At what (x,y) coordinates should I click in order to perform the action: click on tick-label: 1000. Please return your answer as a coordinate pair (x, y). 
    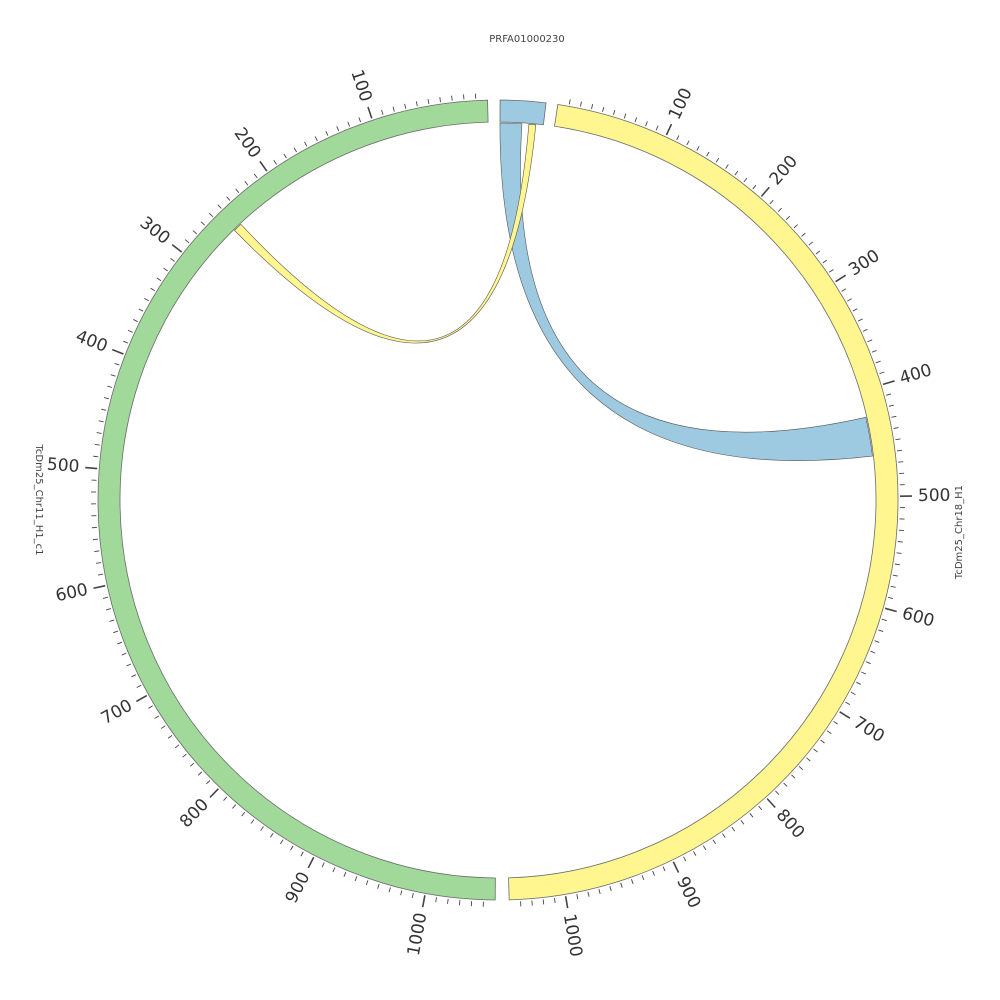
    Looking at the image, I should click on (418, 934).